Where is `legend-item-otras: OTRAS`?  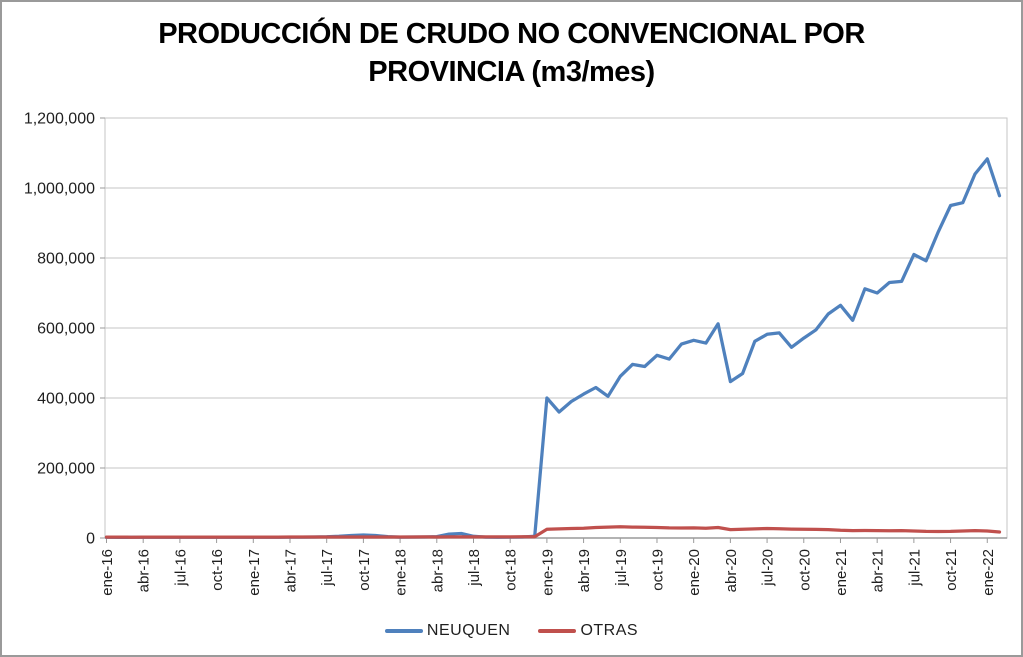
legend-item-otras: OTRAS is located at coordinates (588, 631).